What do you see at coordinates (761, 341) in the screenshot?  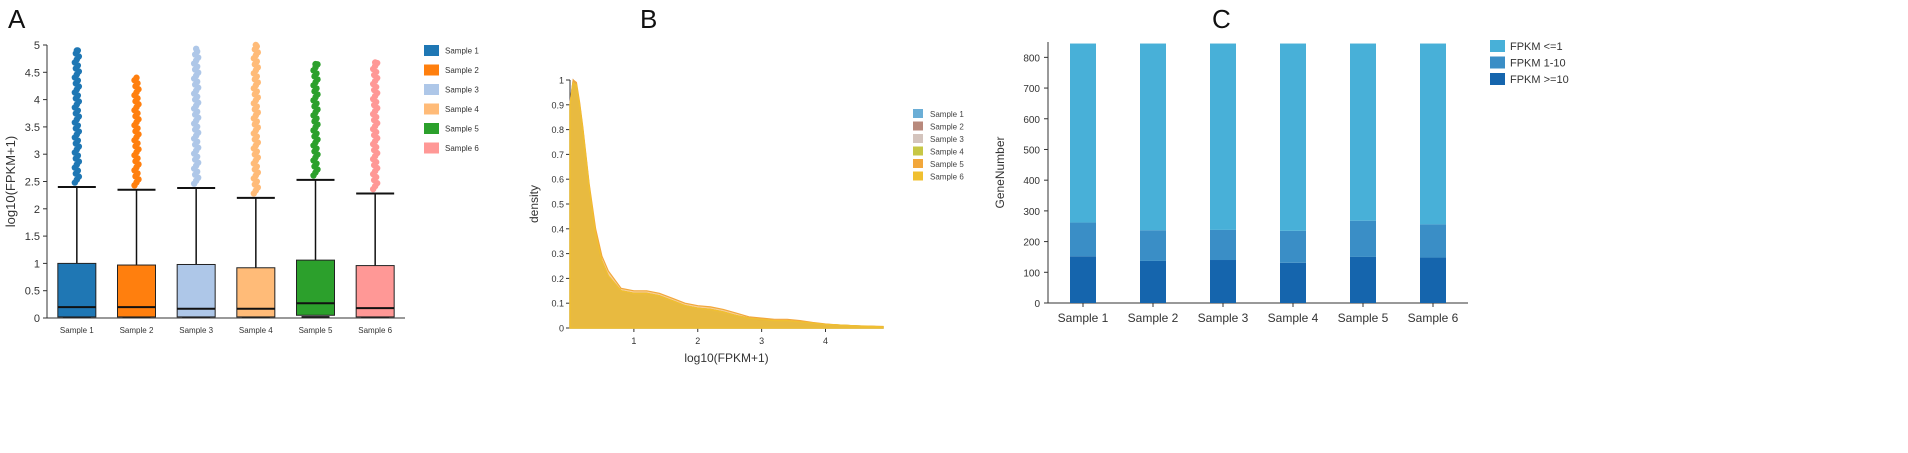 I see `x-tick-label: 3` at bounding box center [761, 341].